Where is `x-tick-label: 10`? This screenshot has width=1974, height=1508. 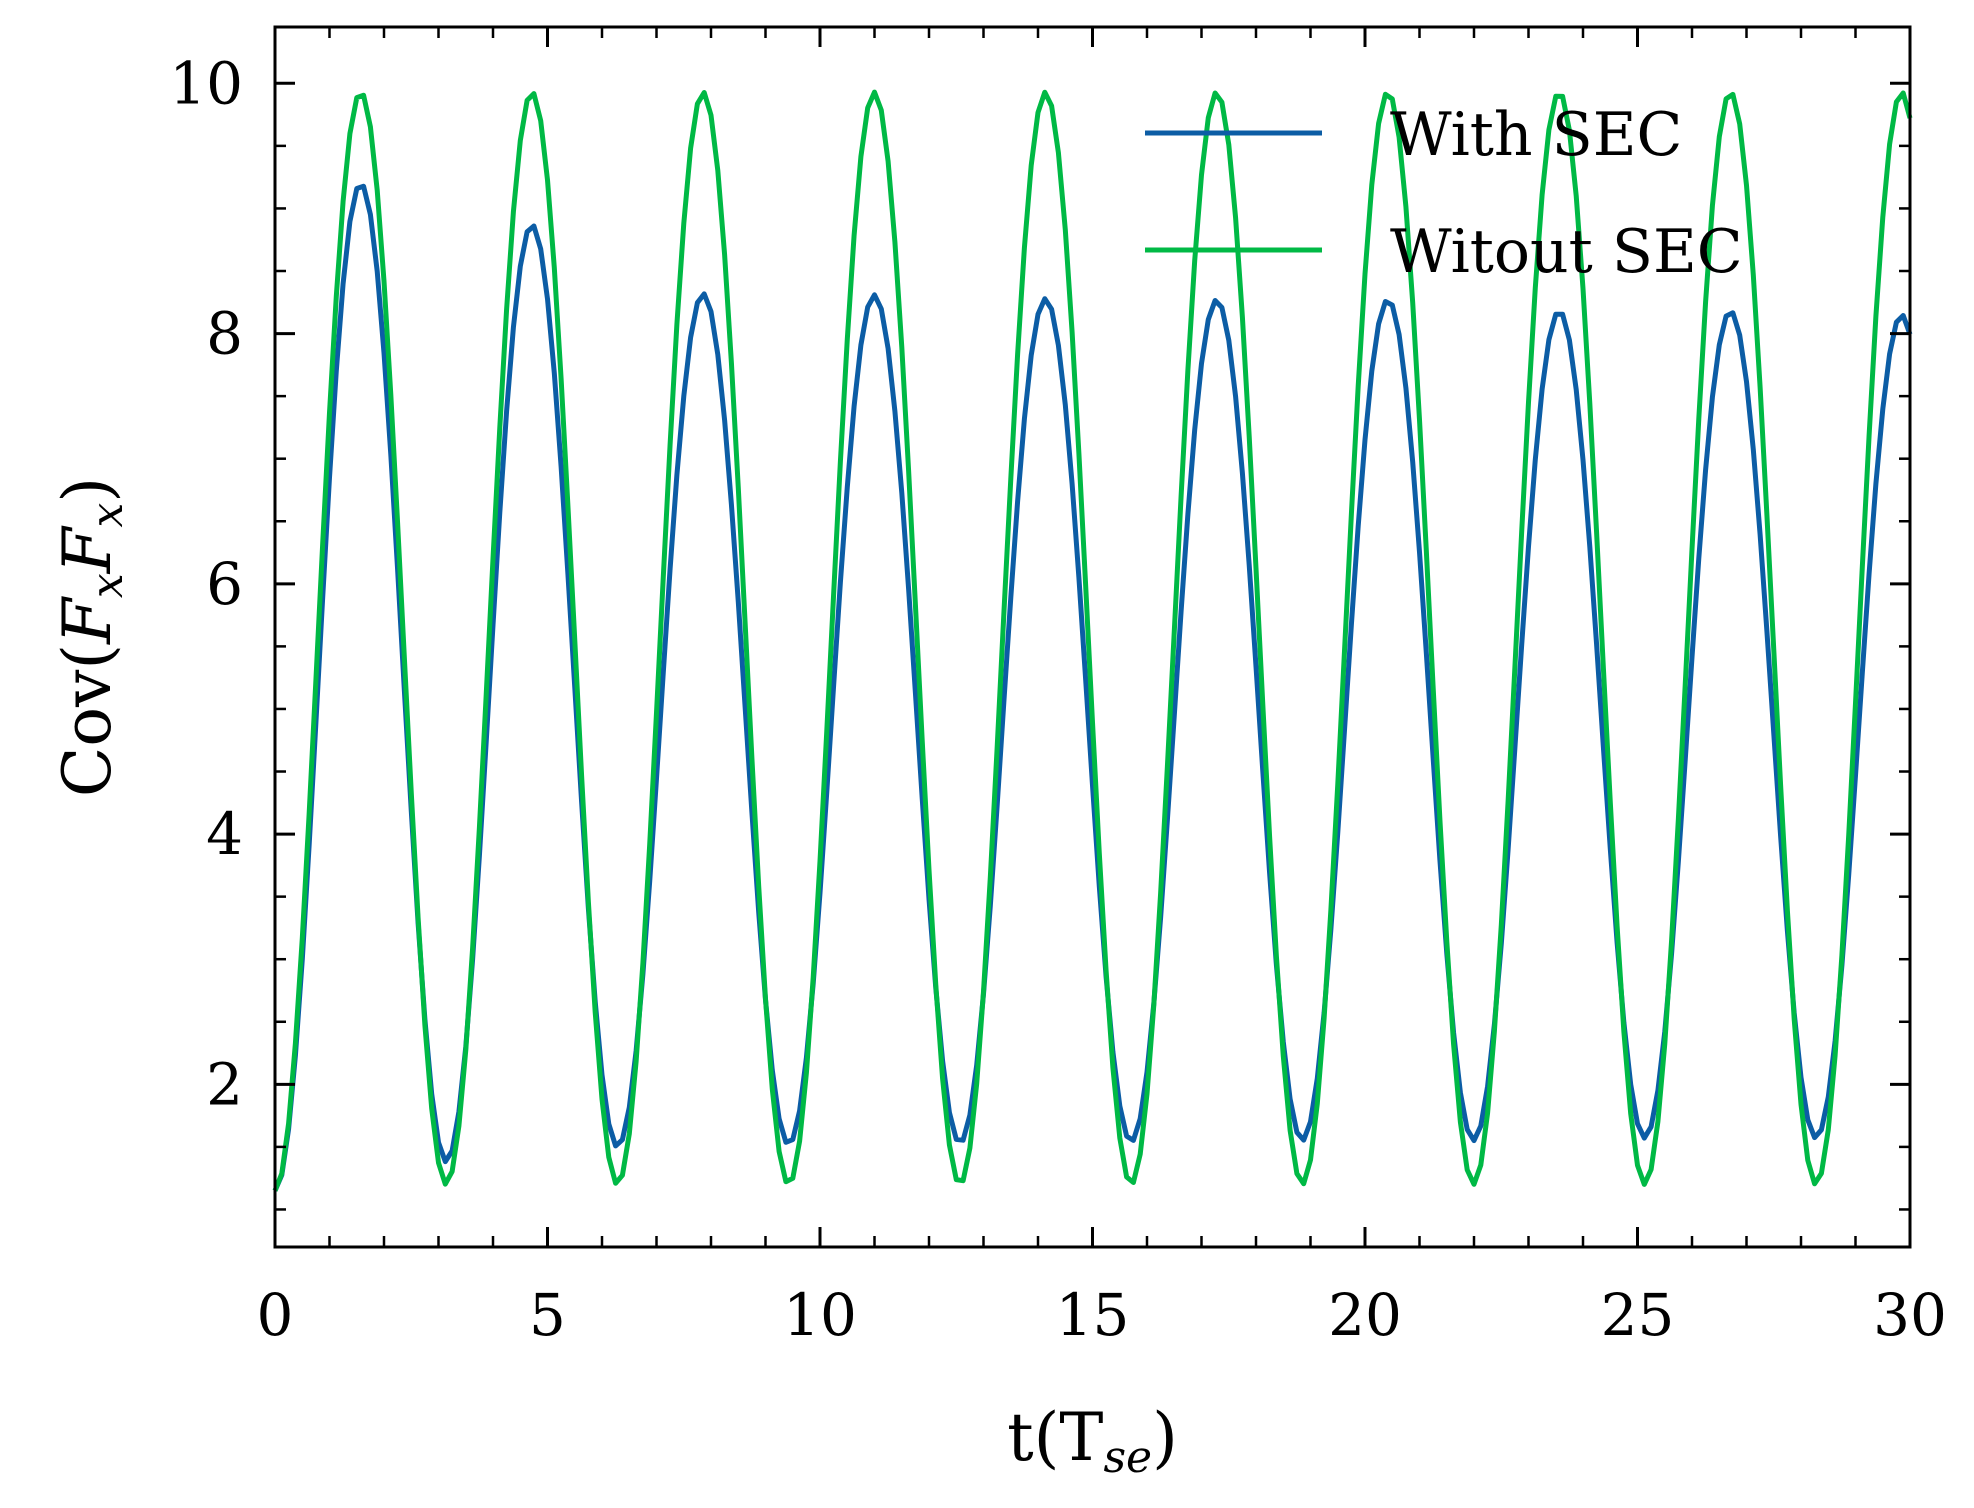 x-tick-label: 10 is located at coordinates (820, 1315).